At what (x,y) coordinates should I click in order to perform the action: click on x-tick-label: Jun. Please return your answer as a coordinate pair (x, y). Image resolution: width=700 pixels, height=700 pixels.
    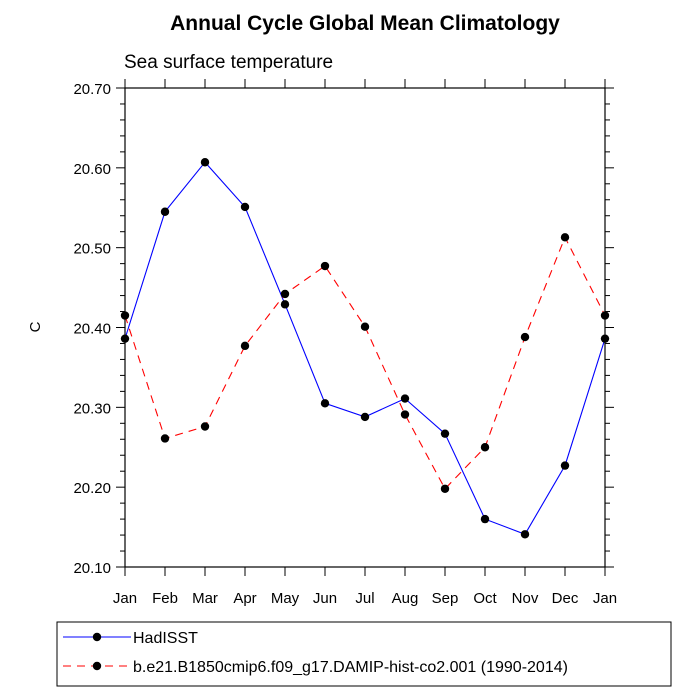
    Looking at the image, I should click on (325, 598).